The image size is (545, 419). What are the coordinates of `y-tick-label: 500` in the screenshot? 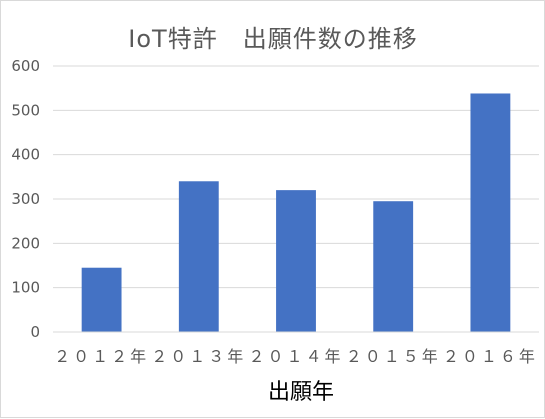 It's located at (25, 110).